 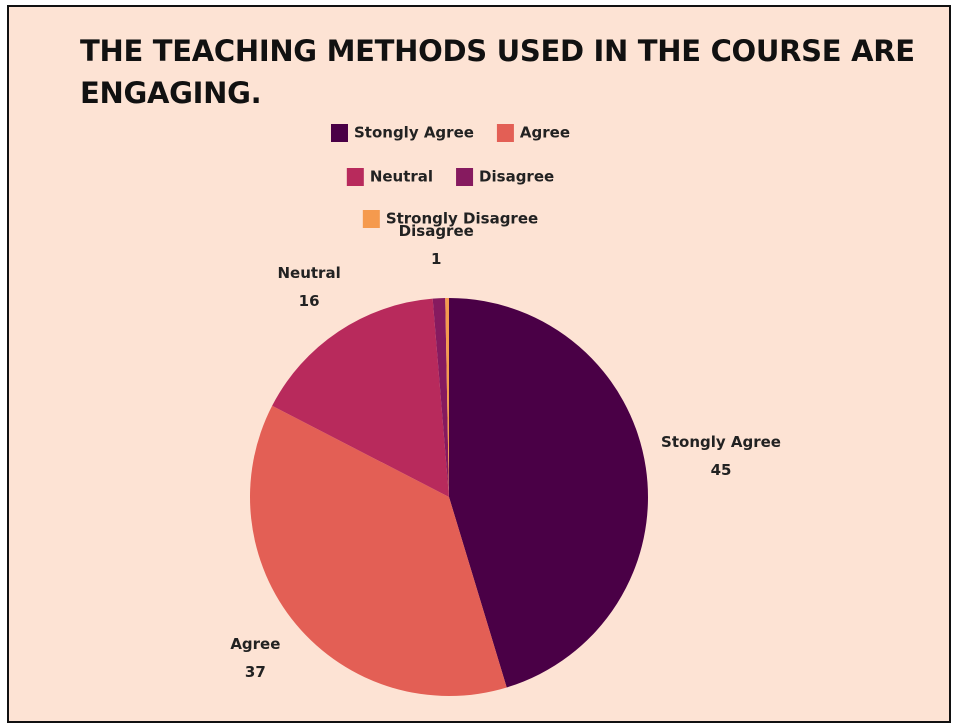 What do you see at coordinates (462, 219) in the screenshot?
I see `legend-label: Strongly Disagree` at bounding box center [462, 219].